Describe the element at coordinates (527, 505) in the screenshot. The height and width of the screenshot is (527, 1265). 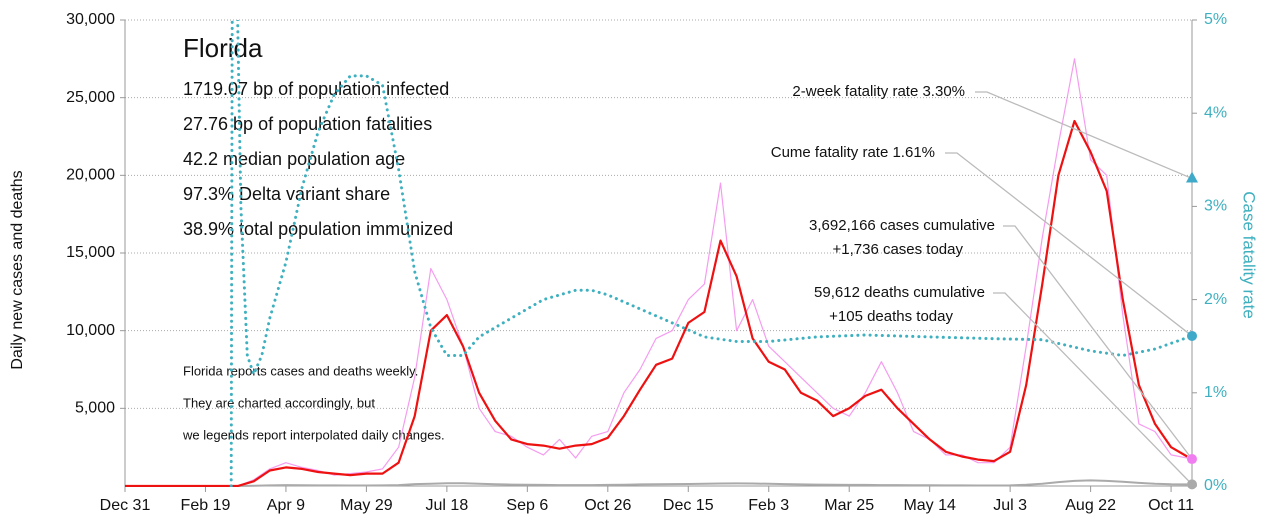
I see `x-tick-label: Sep 6` at that location.